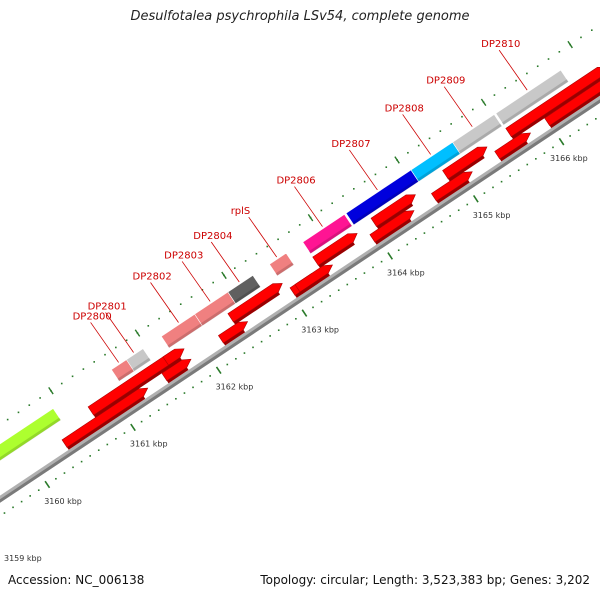  I want to click on cds-dp2803, so click(215, 309).